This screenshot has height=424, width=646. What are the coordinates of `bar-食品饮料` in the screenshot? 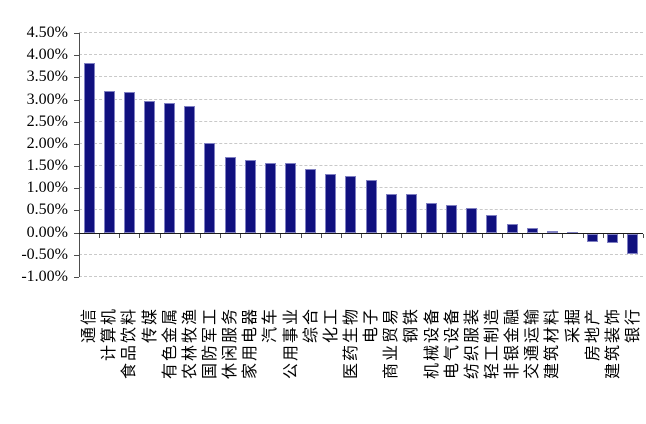 It's located at (129, 162).